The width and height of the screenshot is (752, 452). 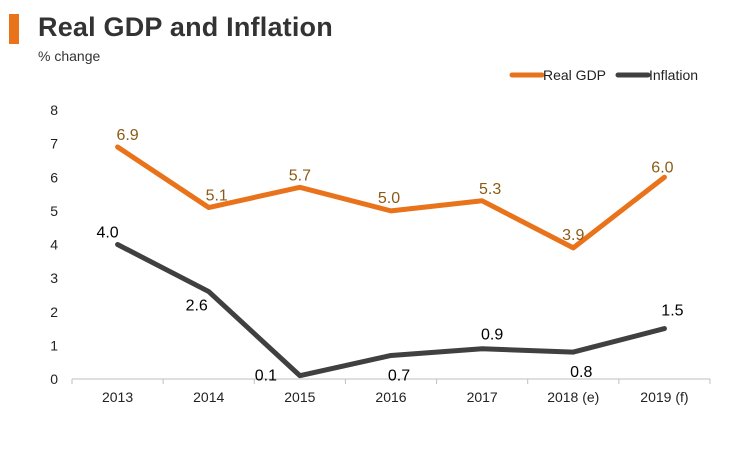 What do you see at coordinates (54, 312) in the screenshot?
I see `y-tick-label: 2` at bounding box center [54, 312].